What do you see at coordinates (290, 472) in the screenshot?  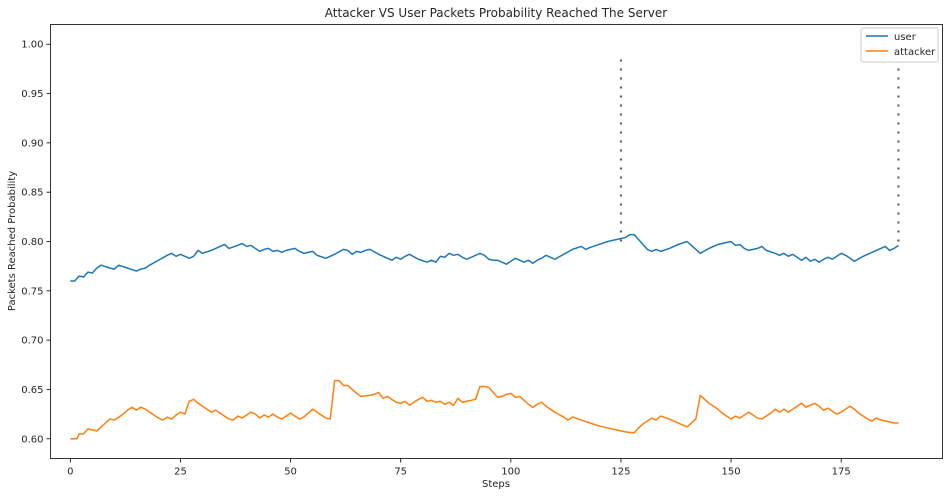 I see `x-tick-label: 50` at bounding box center [290, 472].